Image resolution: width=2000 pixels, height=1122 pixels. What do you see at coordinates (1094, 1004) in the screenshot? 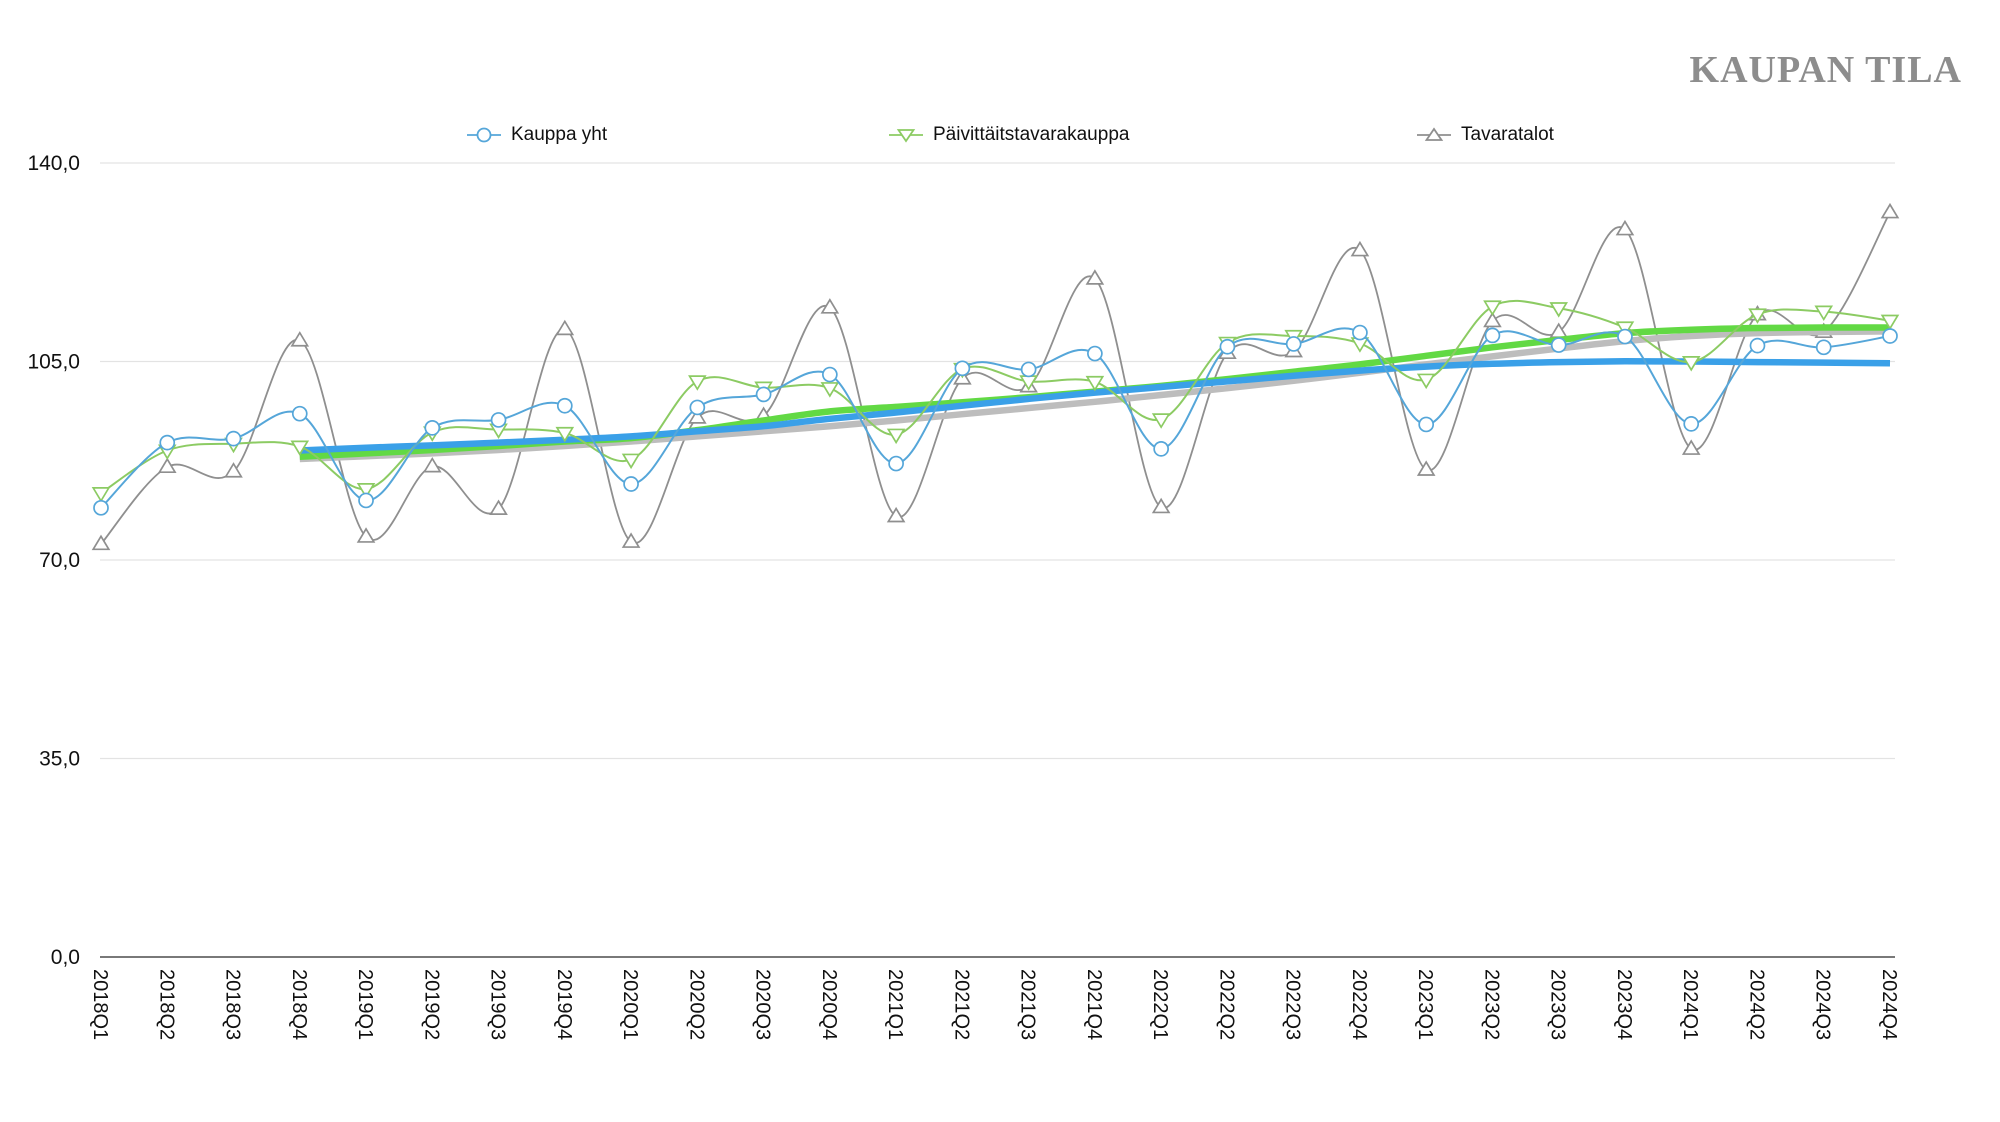
I see `x-tick-label: 2021Q4` at bounding box center [1094, 1004].